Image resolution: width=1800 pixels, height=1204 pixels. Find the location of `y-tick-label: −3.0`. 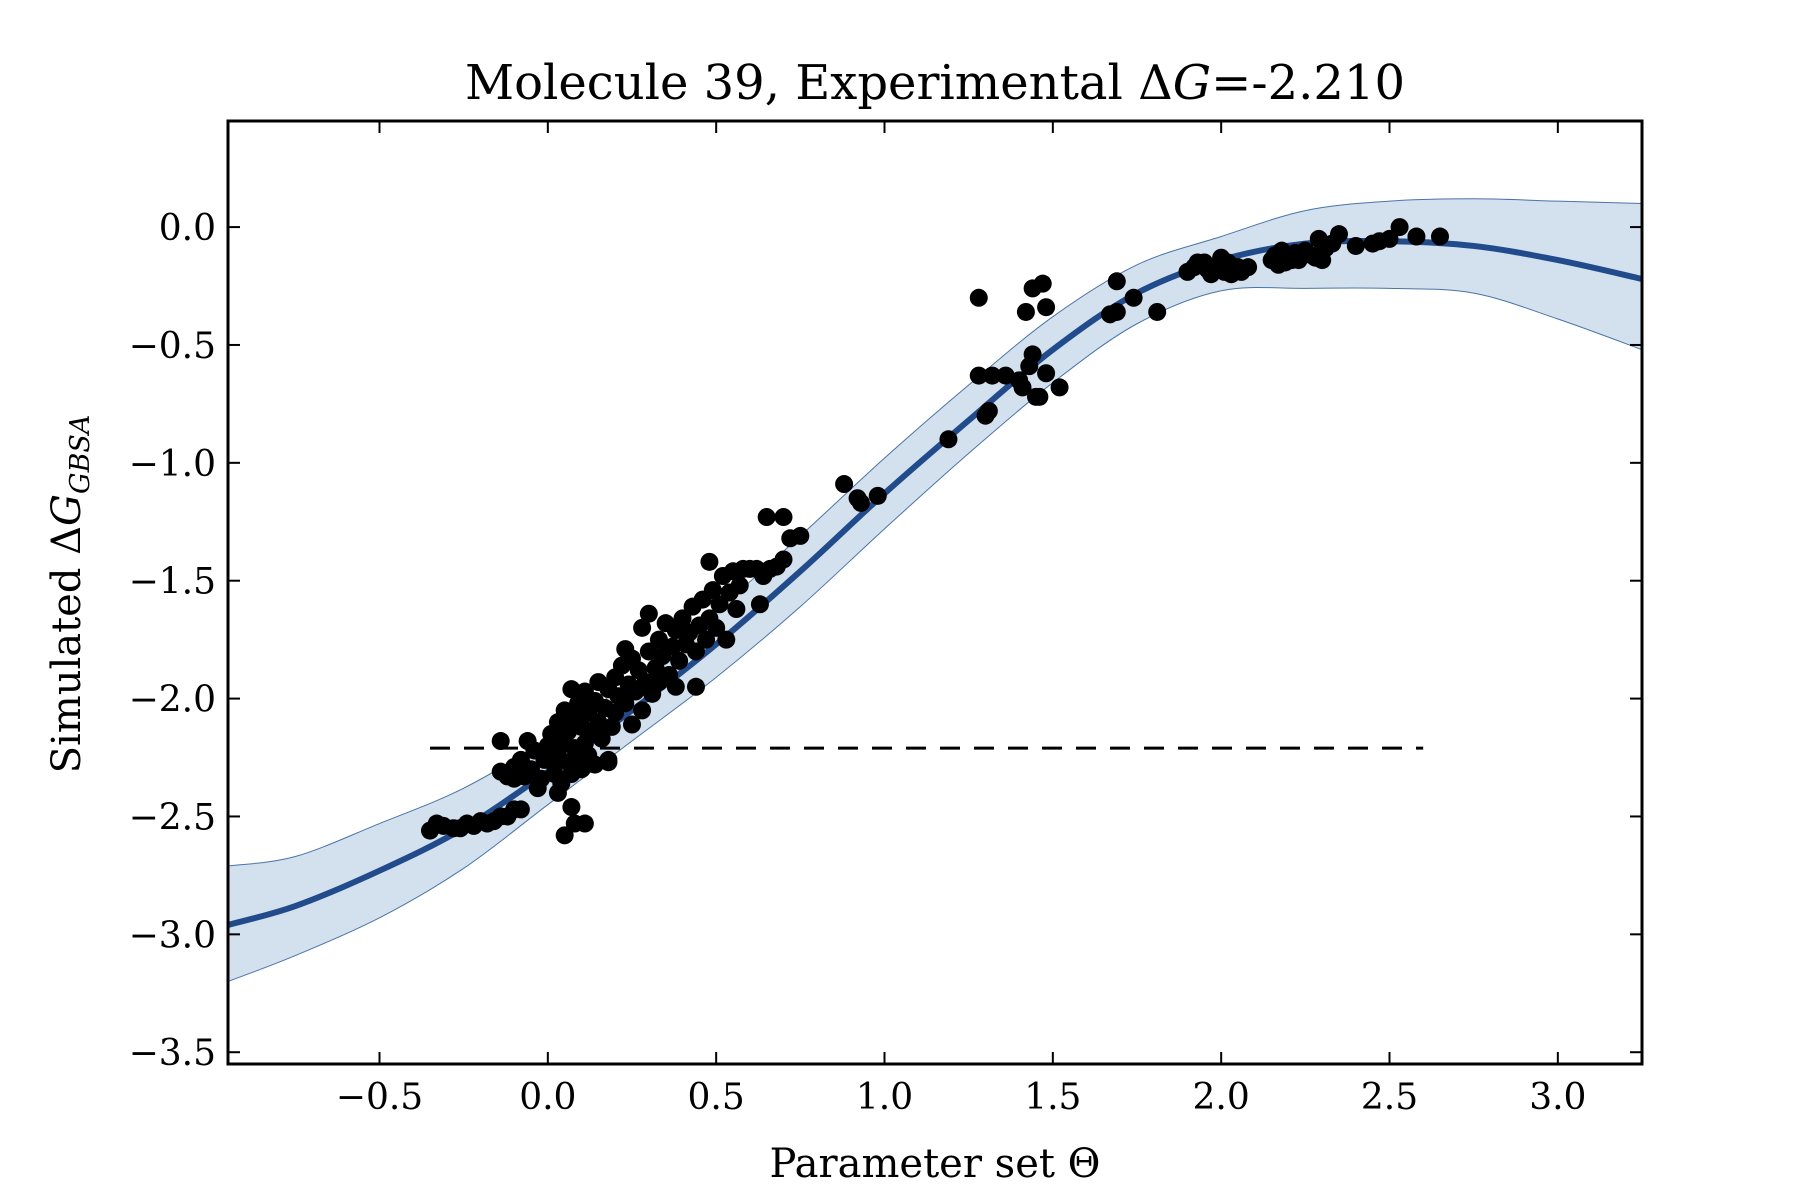

y-tick-label: −3.0 is located at coordinates (172, 935).